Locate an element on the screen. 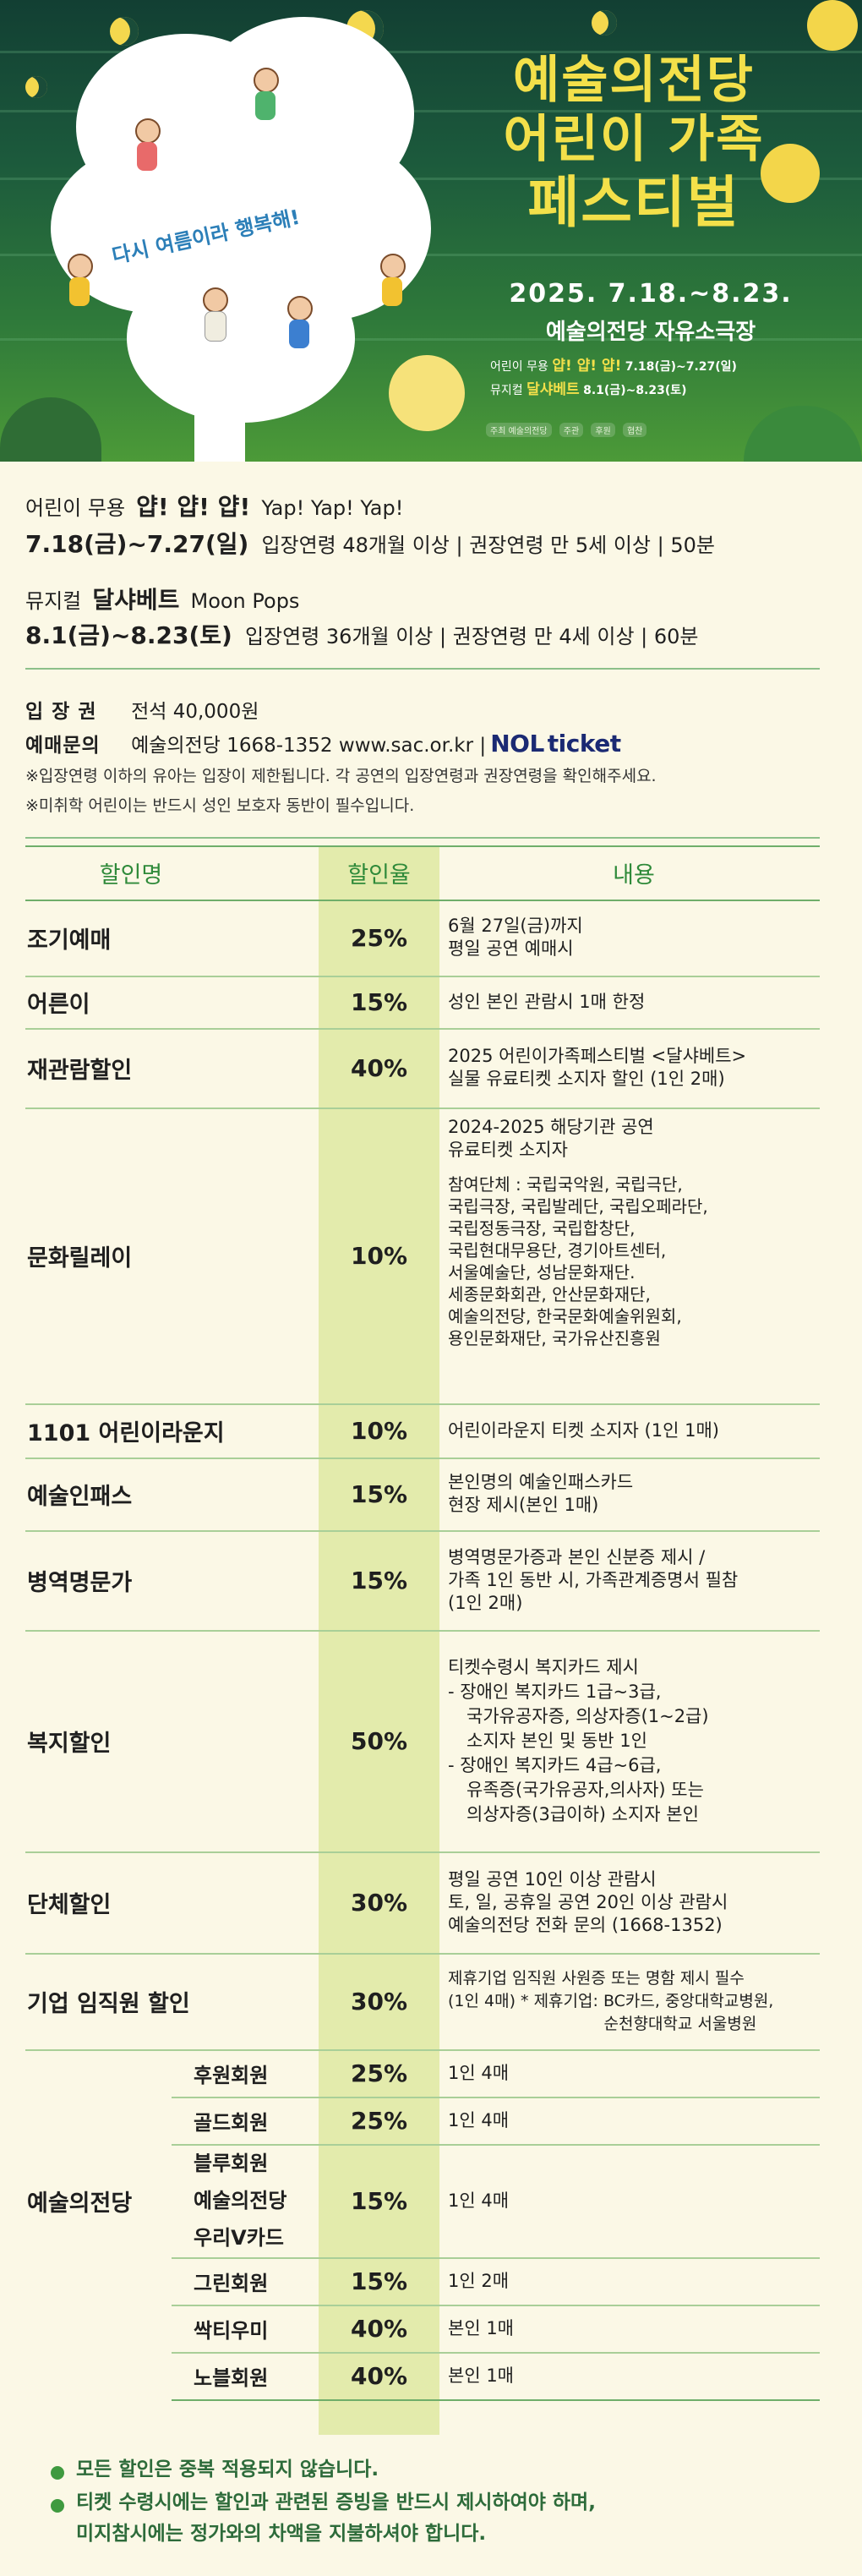 The image size is (862, 2576). table-row: 싹티우미 40% 본인 1매 is located at coordinates (496, 2329).